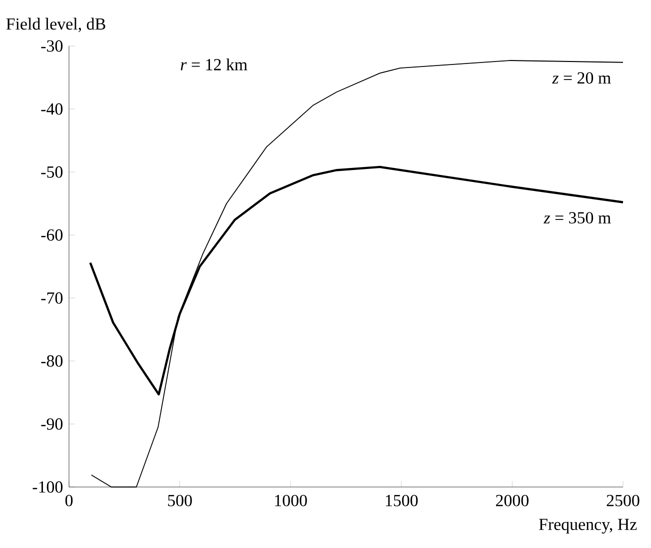 This screenshot has width=651, height=548. I want to click on y-tick-label: -40, so click(52, 109).